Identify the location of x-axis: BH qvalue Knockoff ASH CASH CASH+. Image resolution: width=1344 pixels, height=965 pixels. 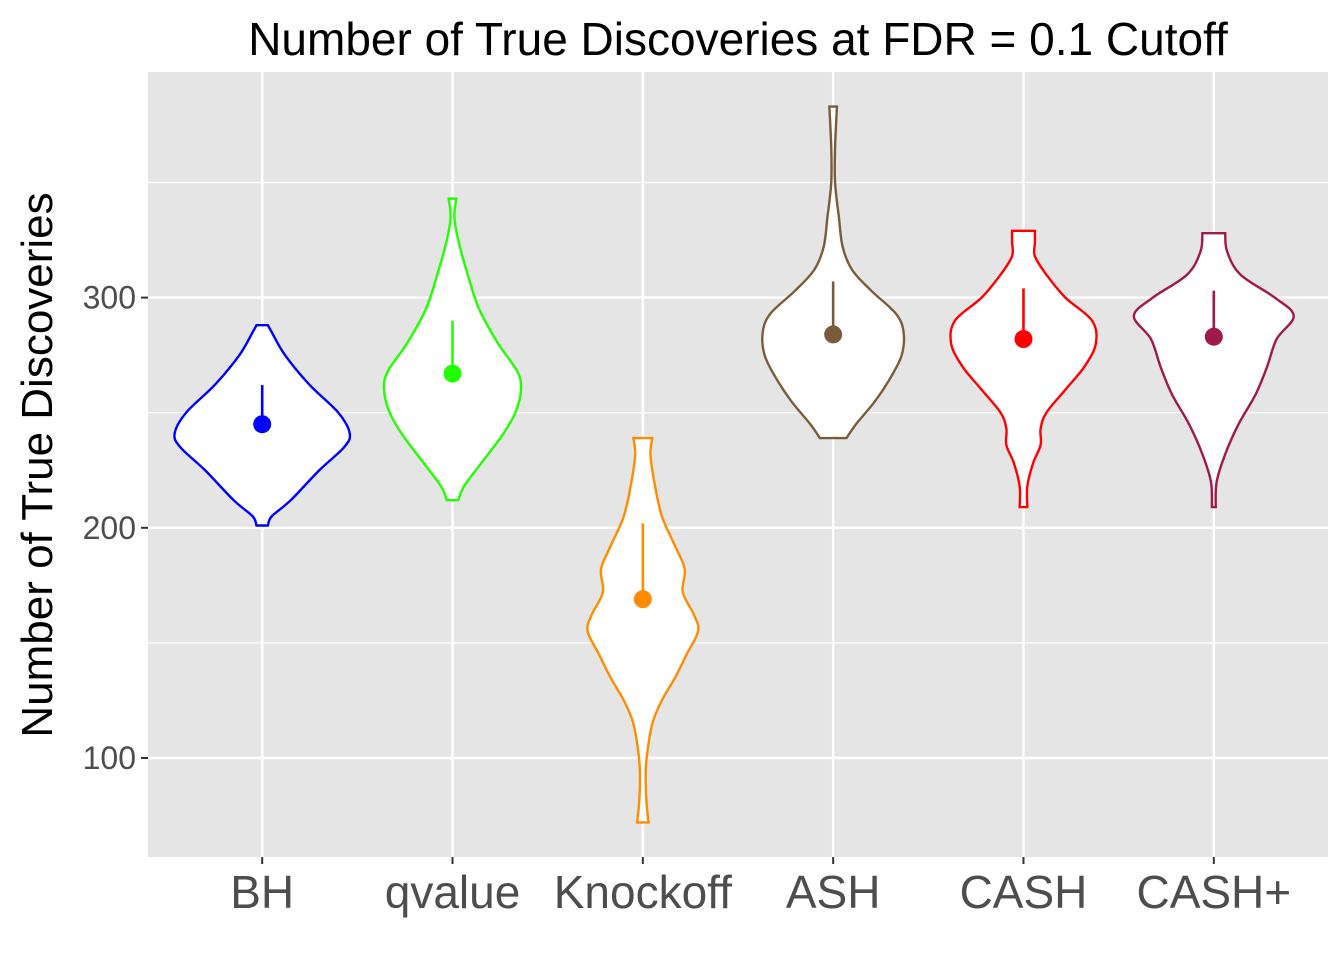
(760, 887).